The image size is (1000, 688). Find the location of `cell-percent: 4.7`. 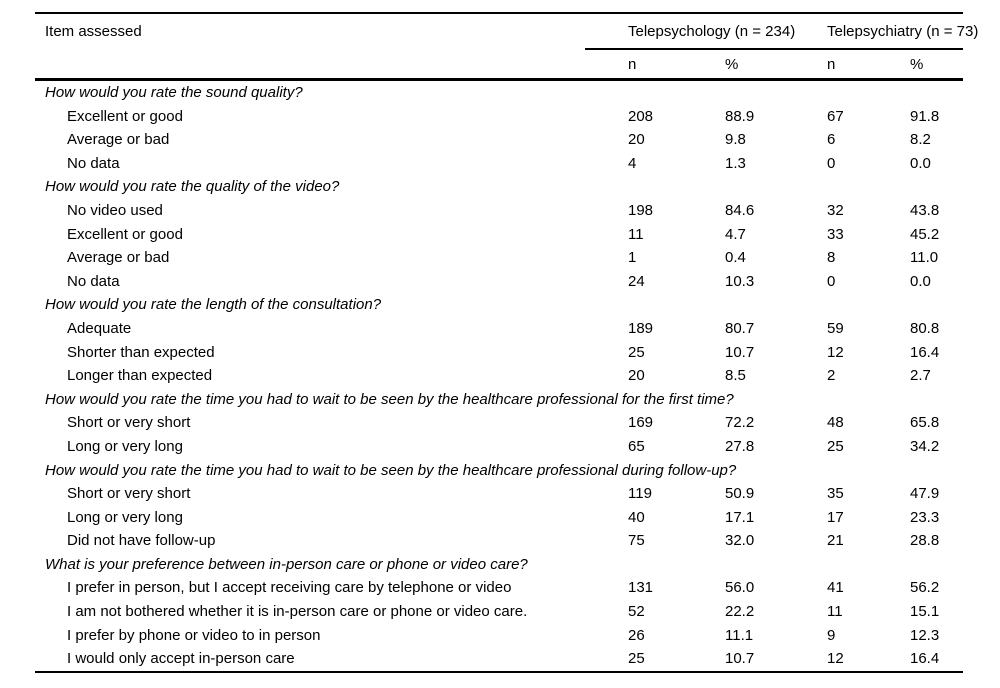

cell-percent: 4.7 is located at coordinates (735, 234).